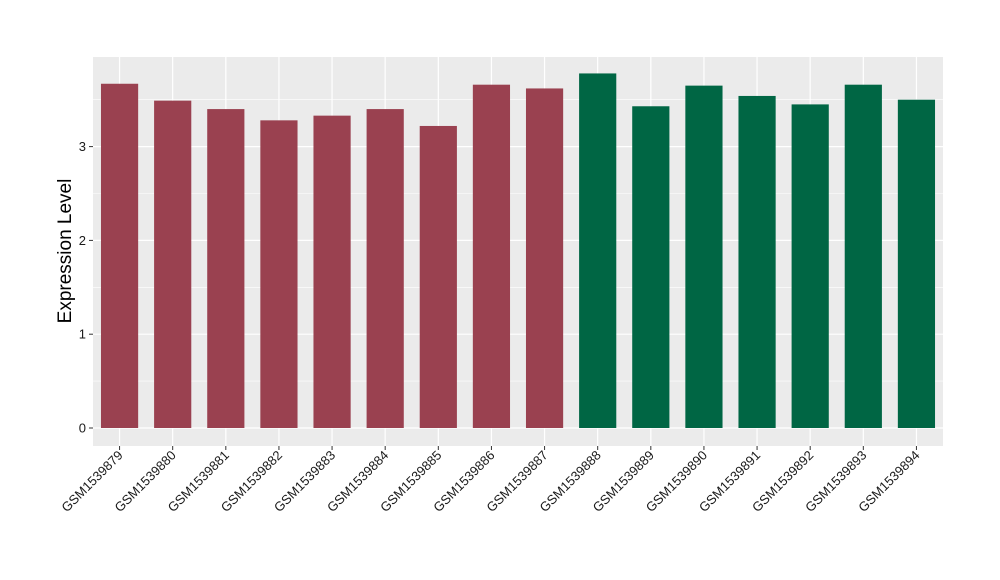 Image resolution: width=1000 pixels, height=580 pixels. What do you see at coordinates (82, 428) in the screenshot?
I see `y-tick-label: 0` at bounding box center [82, 428].